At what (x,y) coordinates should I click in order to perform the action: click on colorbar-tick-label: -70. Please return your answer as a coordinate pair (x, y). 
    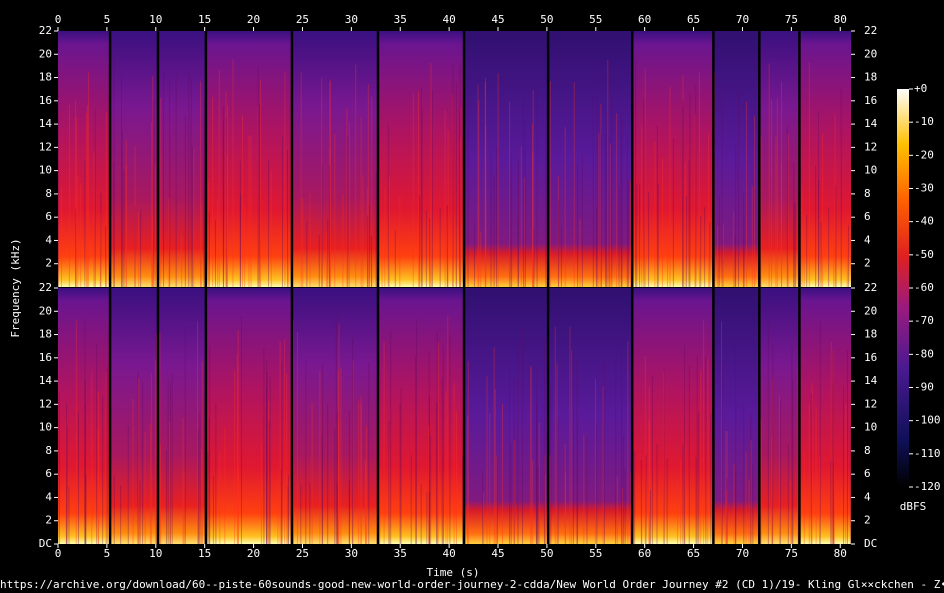
    Looking at the image, I should click on (924, 320).